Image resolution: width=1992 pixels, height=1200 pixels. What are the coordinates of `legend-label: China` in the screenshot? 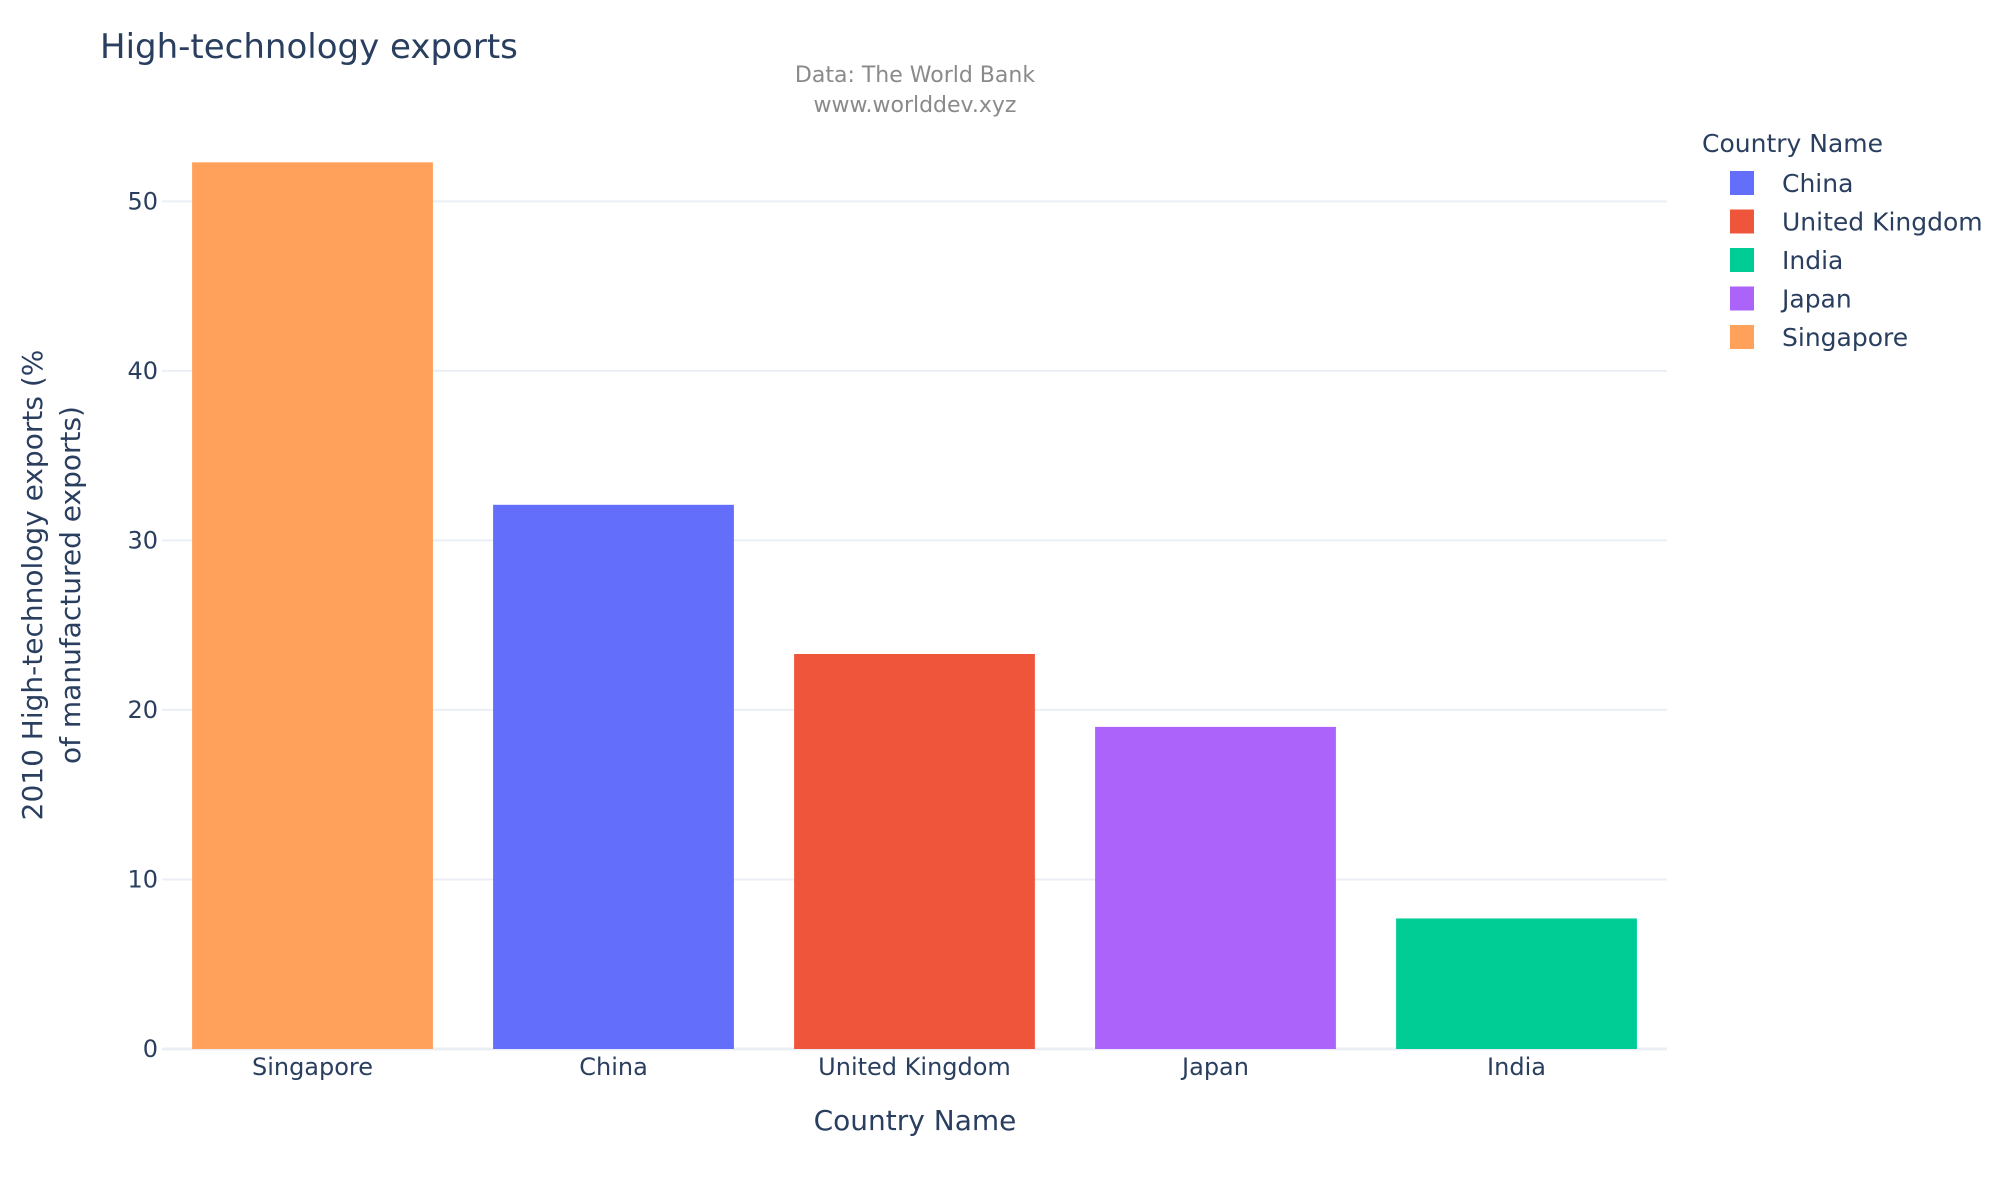 It's located at (1817, 183).